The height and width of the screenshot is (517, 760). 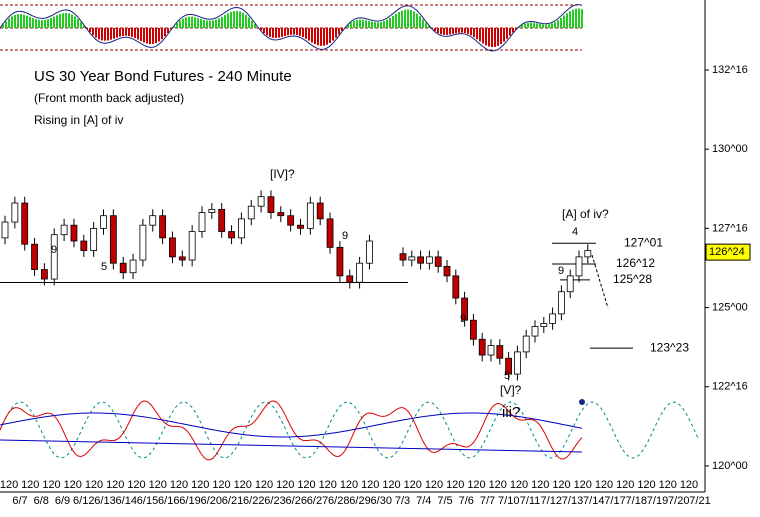 I want to click on osc-line, so click(x=291, y=446).